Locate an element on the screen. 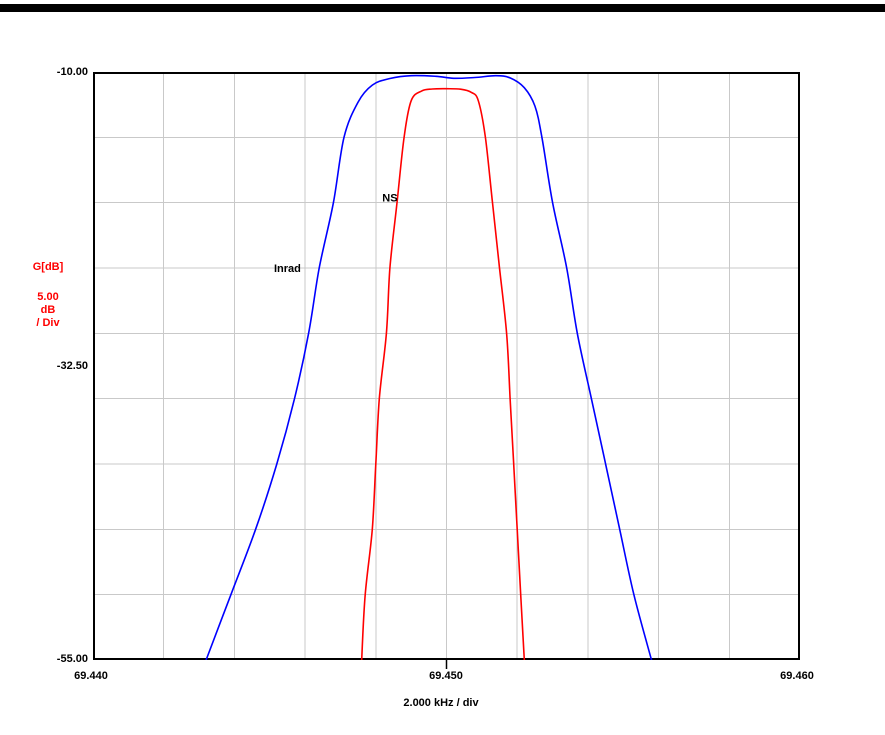 The height and width of the screenshot is (735, 885). left-scale: G[dB] 5.00 dB / Div is located at coordinates (48, 295).